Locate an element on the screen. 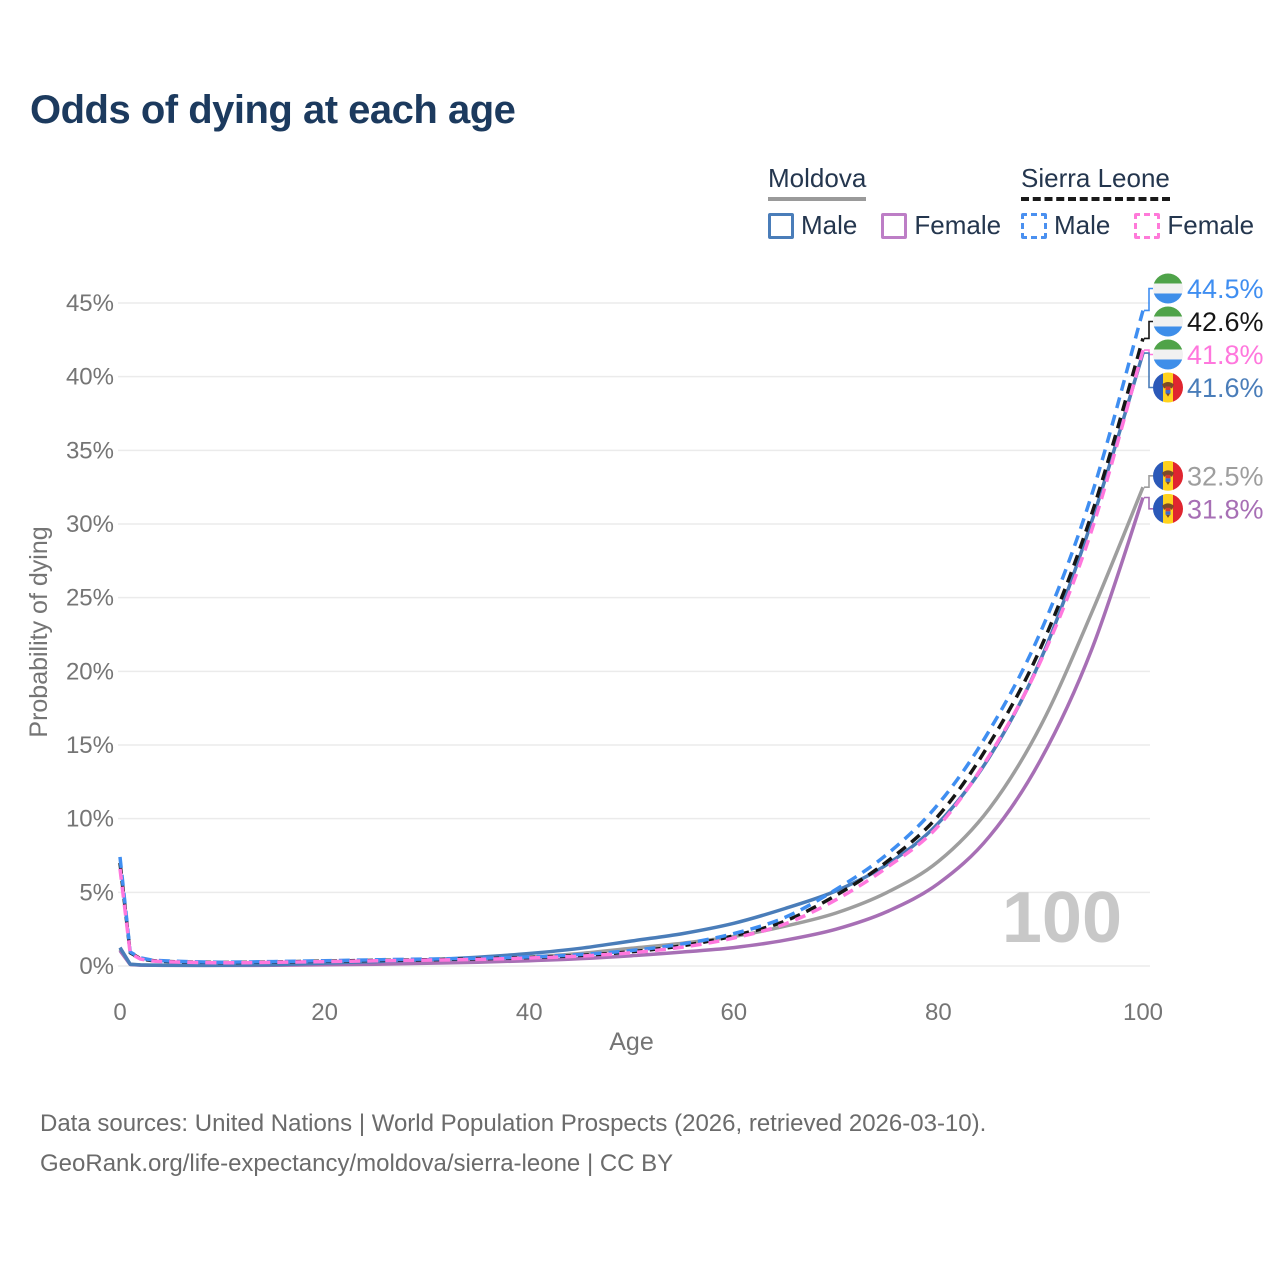  legend-item-sierra-leone-female: Female is located at coordinates (1194, 225).